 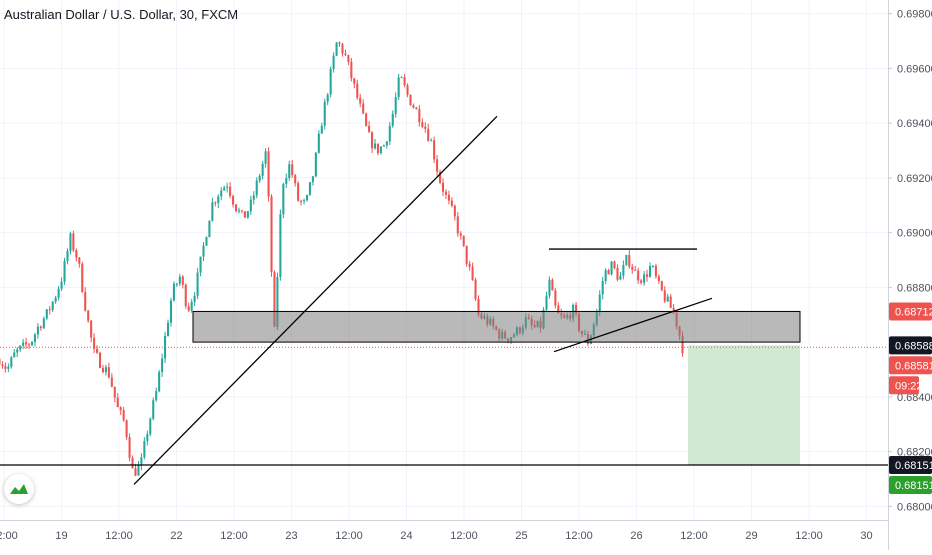 What do you see at coordinates (636, 536) in the screenshot?
I see `x-tick-label: 26` at bounding box center [636, 536].